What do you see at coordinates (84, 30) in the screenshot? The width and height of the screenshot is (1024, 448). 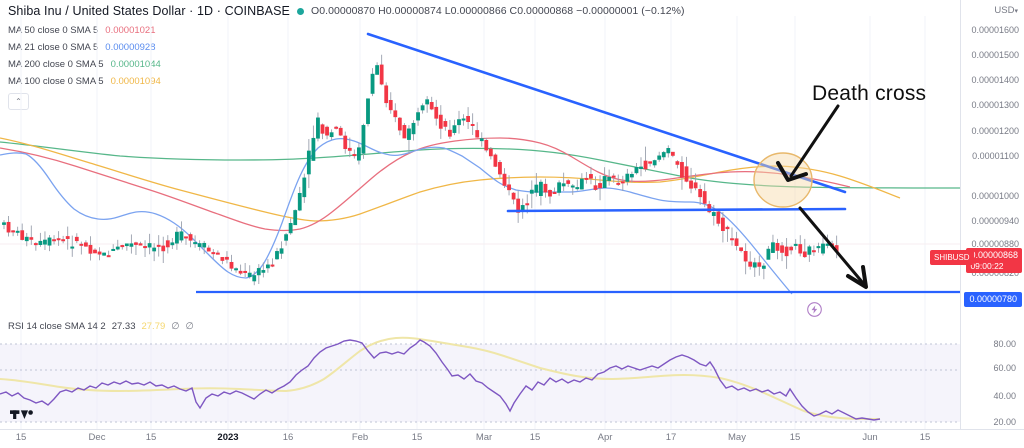 I see `legend-row-ma50: MA 50 close 0 SMA 5 0.00001021` at bounding box center [84, 30].